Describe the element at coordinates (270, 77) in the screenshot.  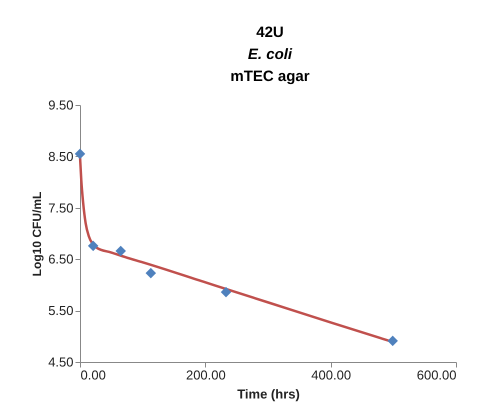
I see `text: mTEC agar` at that location.